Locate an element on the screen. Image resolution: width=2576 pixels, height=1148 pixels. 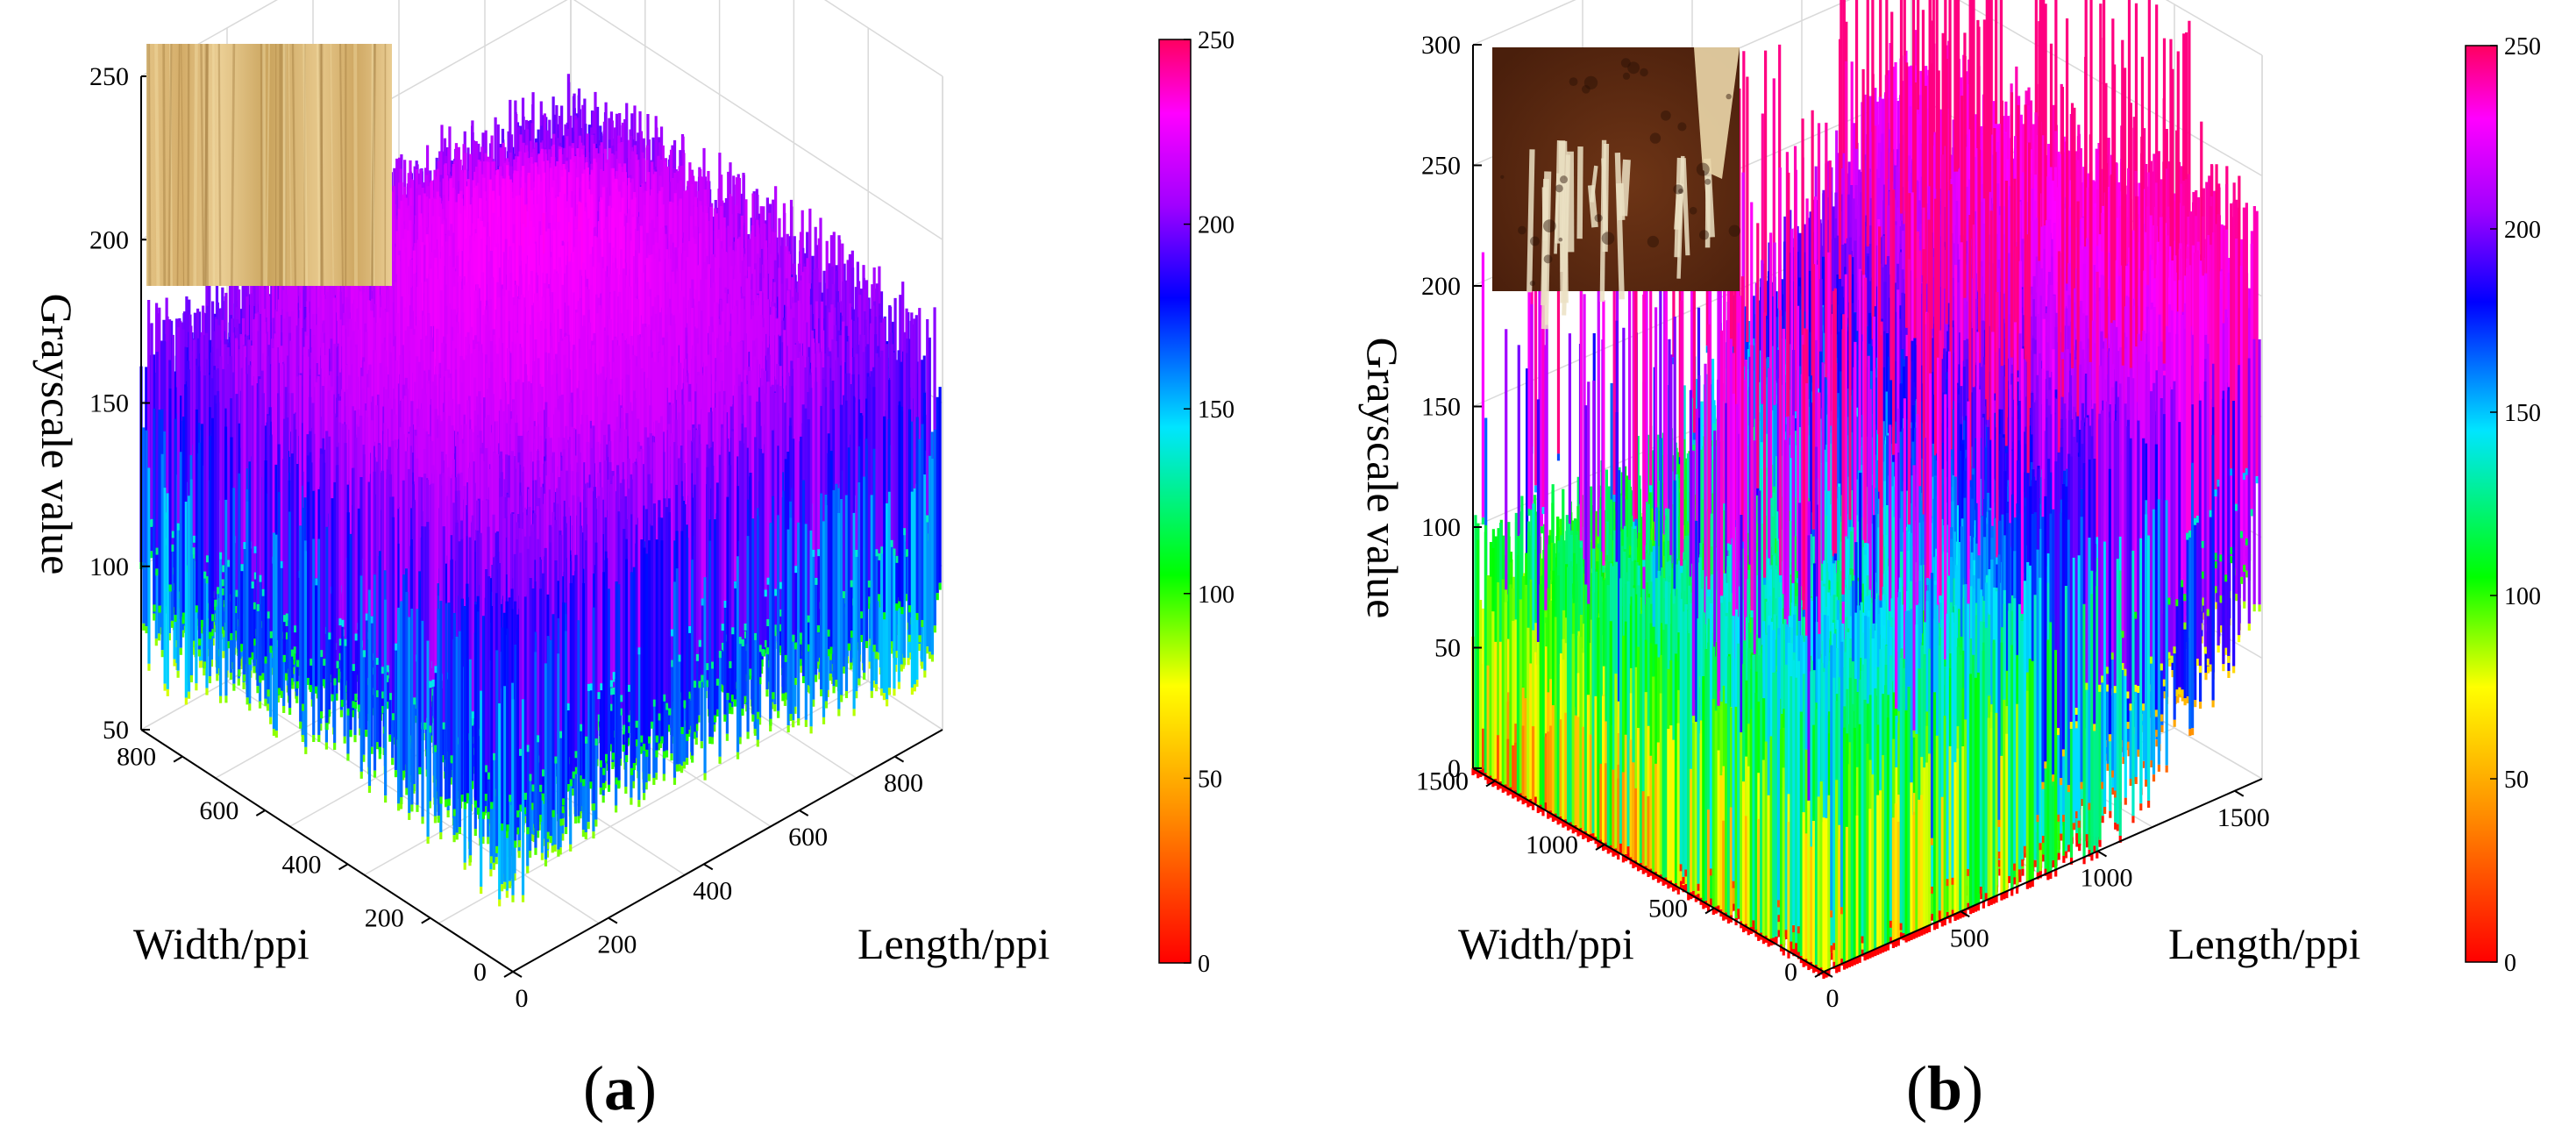
y-tick-label: 400 is located at coordinates (712, 890).